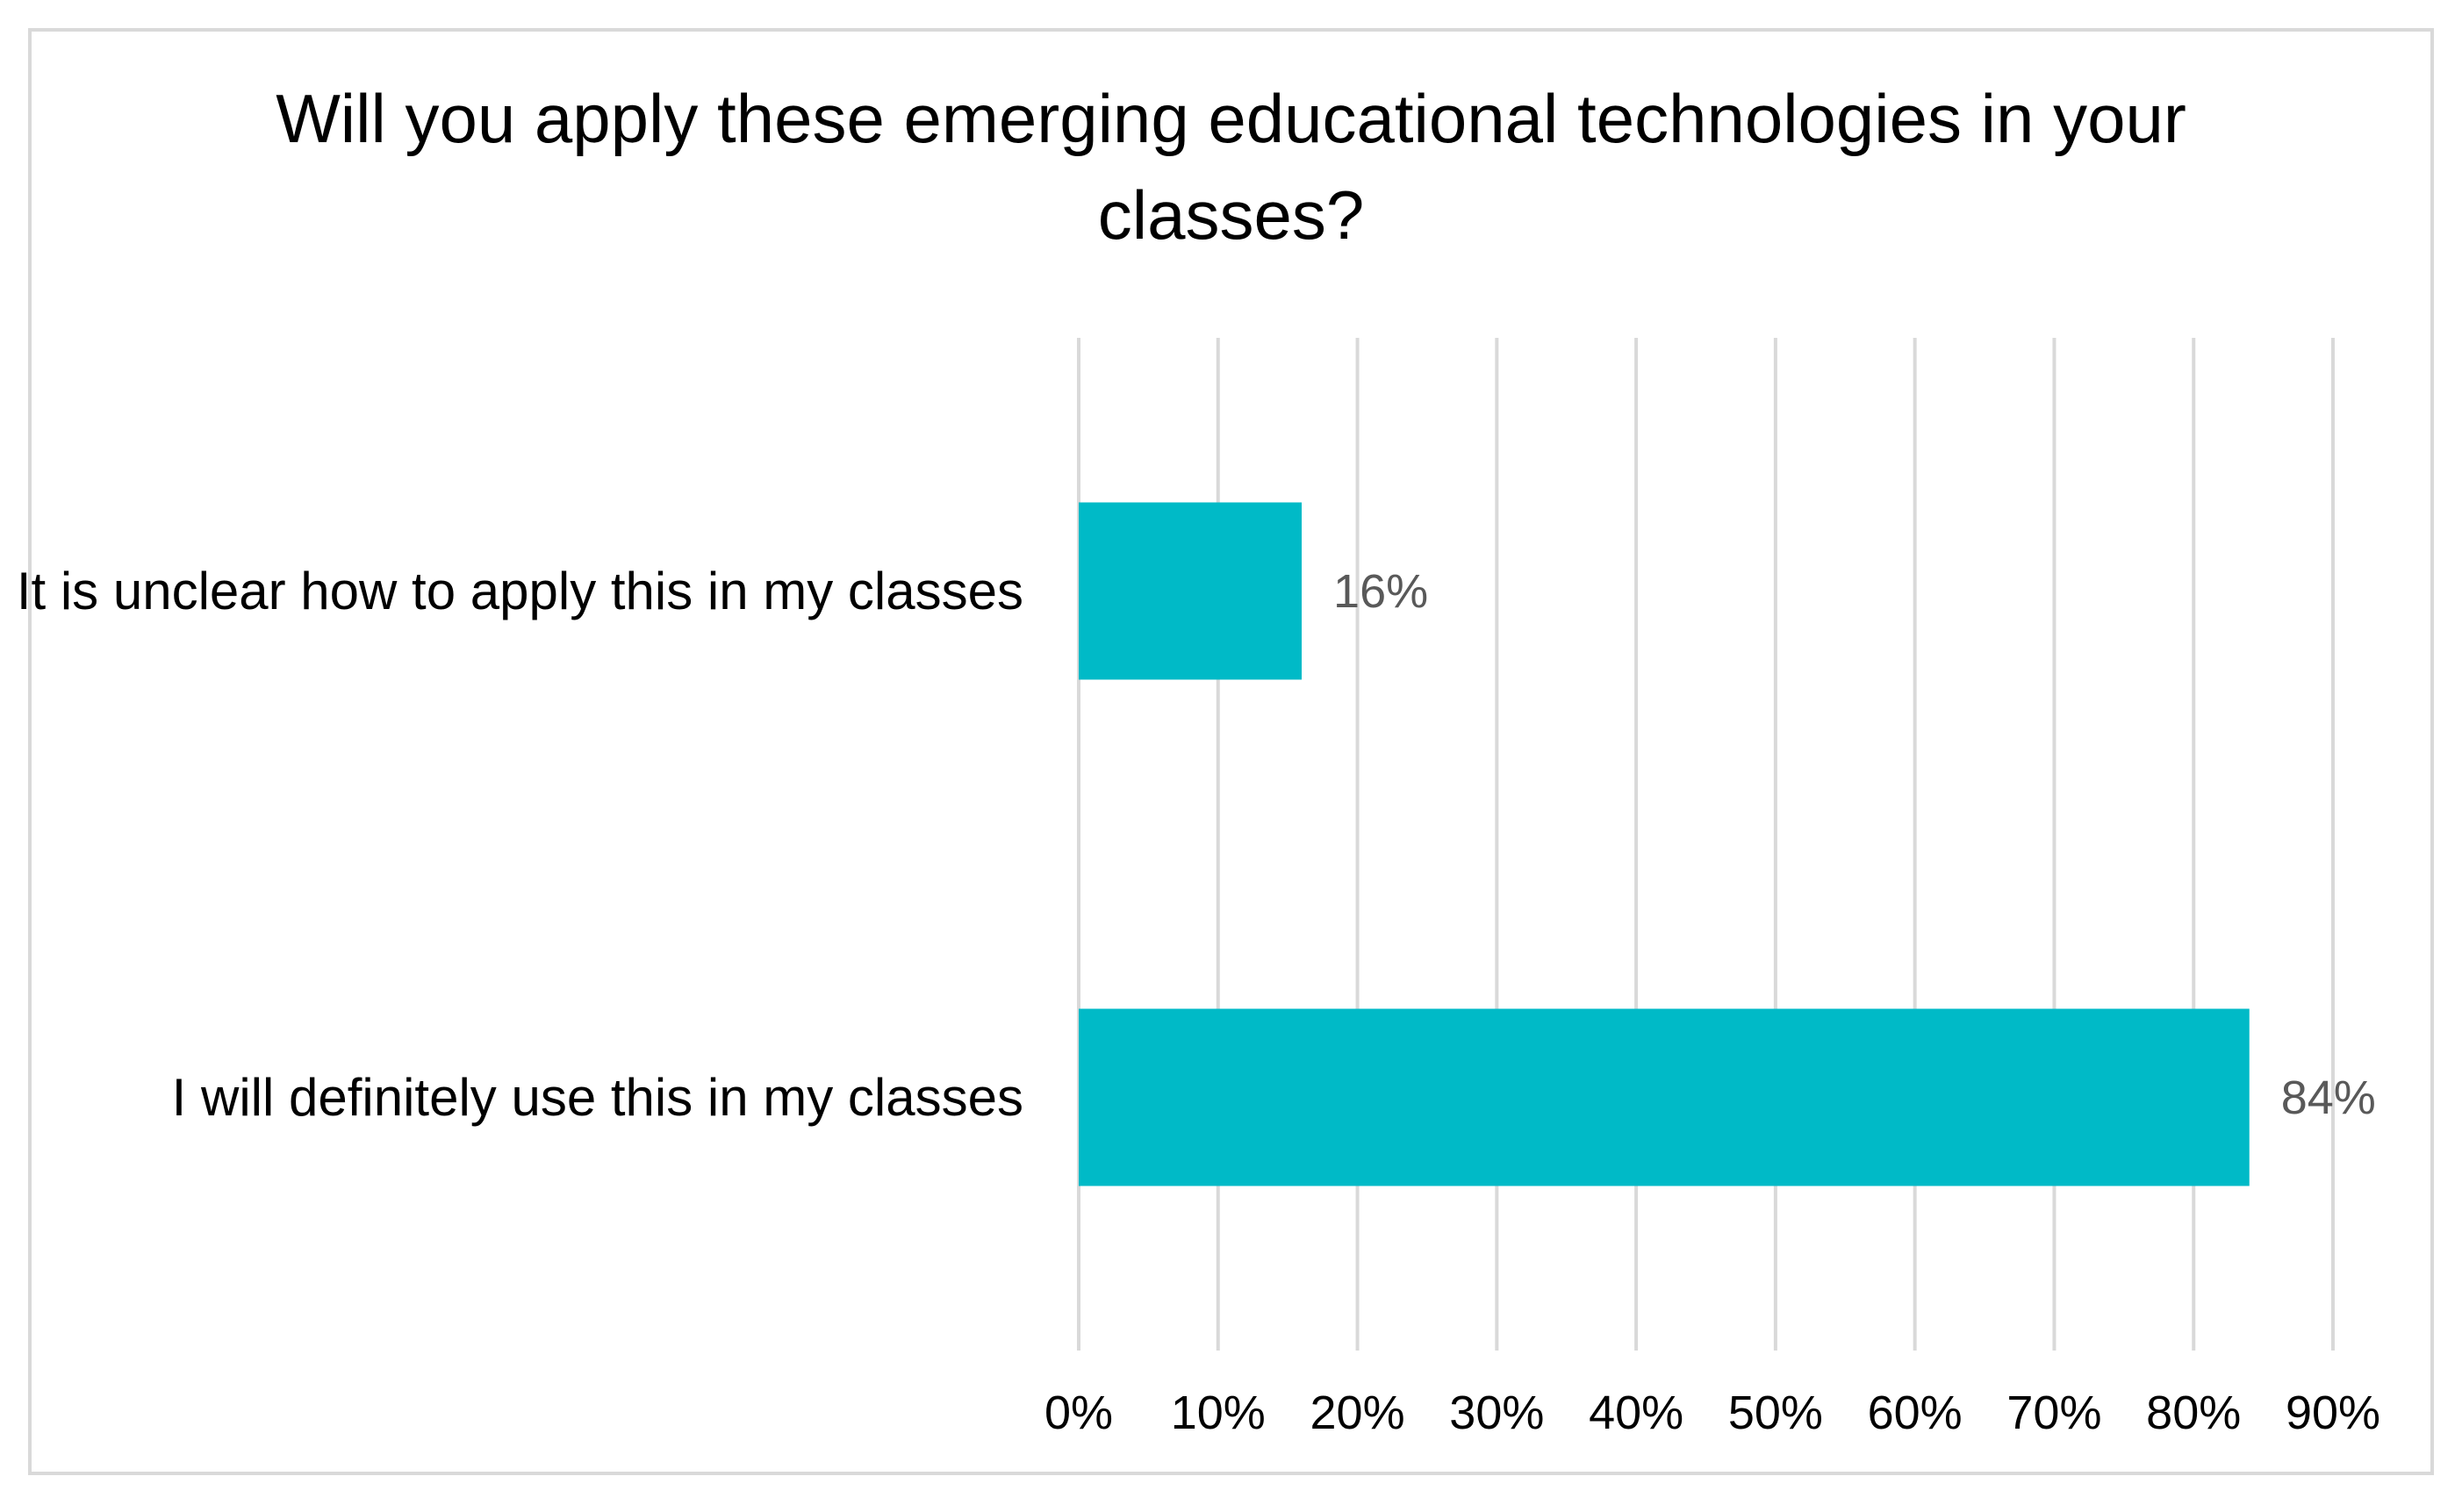  Describe the element at coordinates (1381, 591) in the screenshot. I see `value-label: 16%` at that location.